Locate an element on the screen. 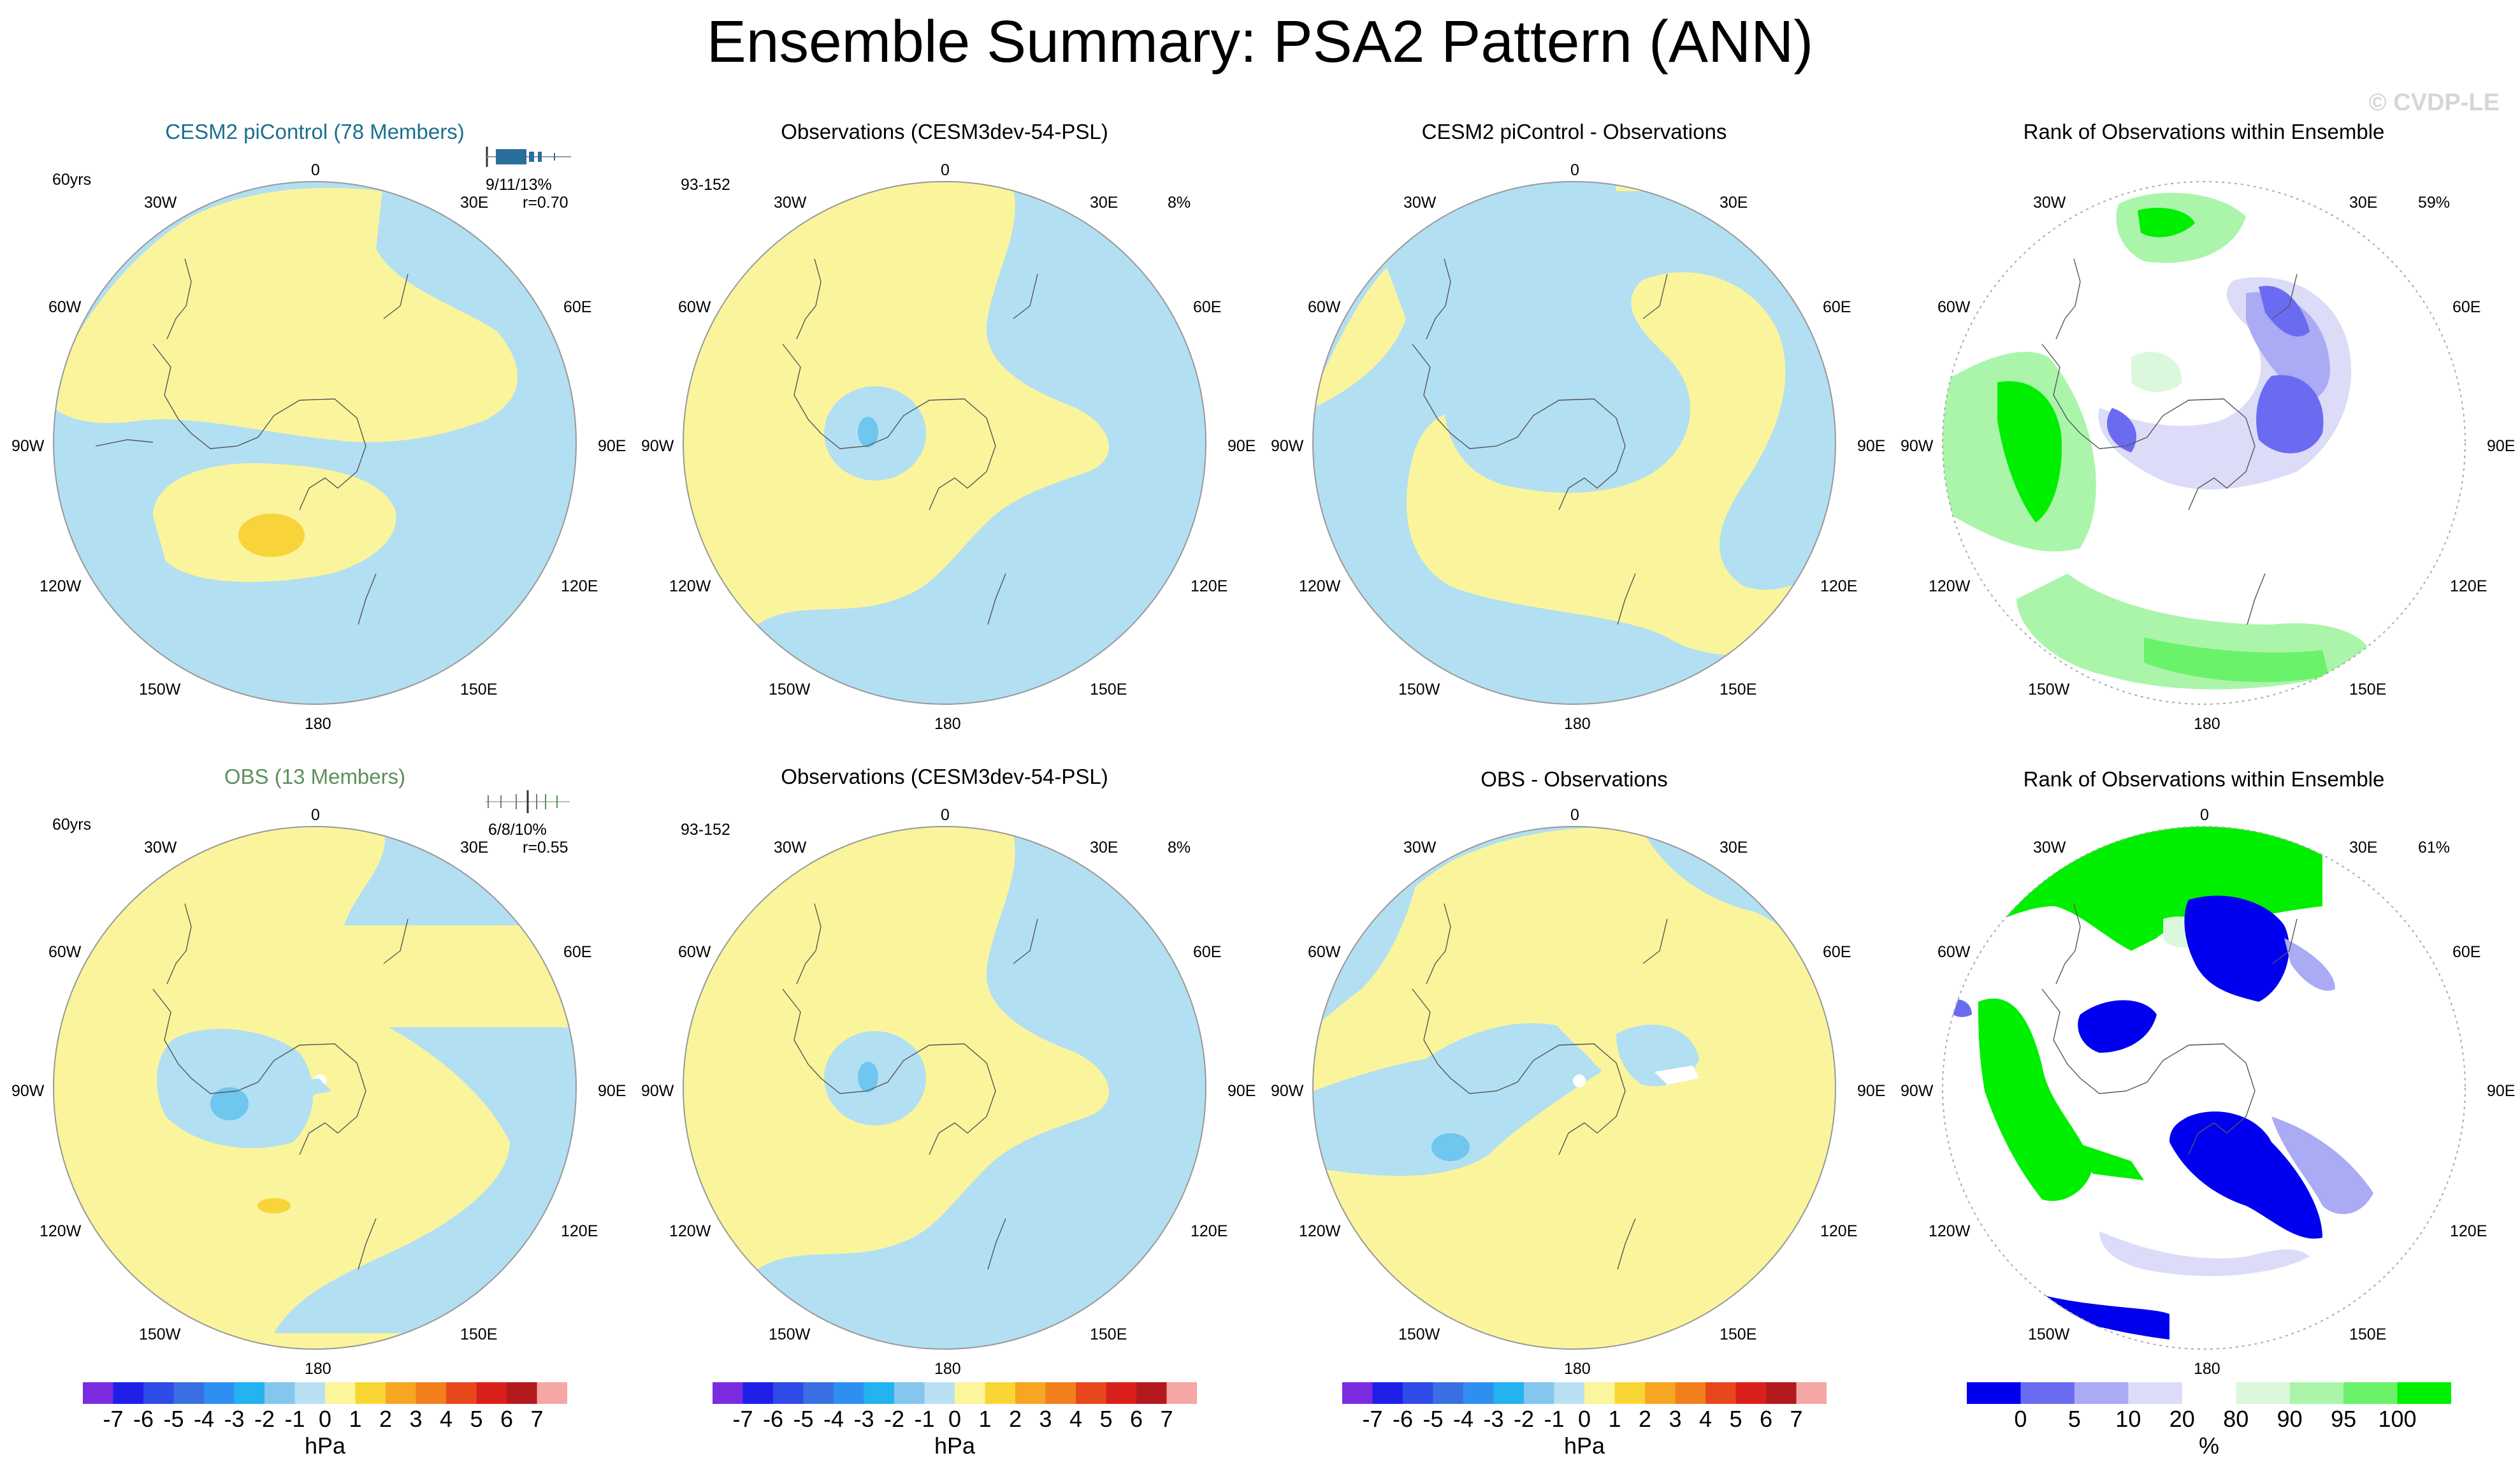 This screenshot has height=1467, width=2520. colorbar-tick-label: 10 is located at coordinates (2128, 1419).